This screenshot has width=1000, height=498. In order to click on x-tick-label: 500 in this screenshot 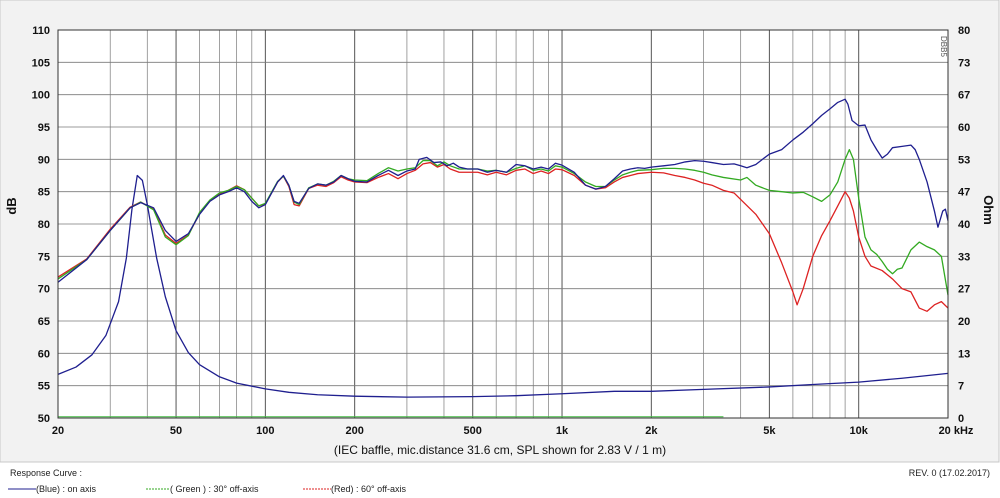, I will do `click(473, 431)`.